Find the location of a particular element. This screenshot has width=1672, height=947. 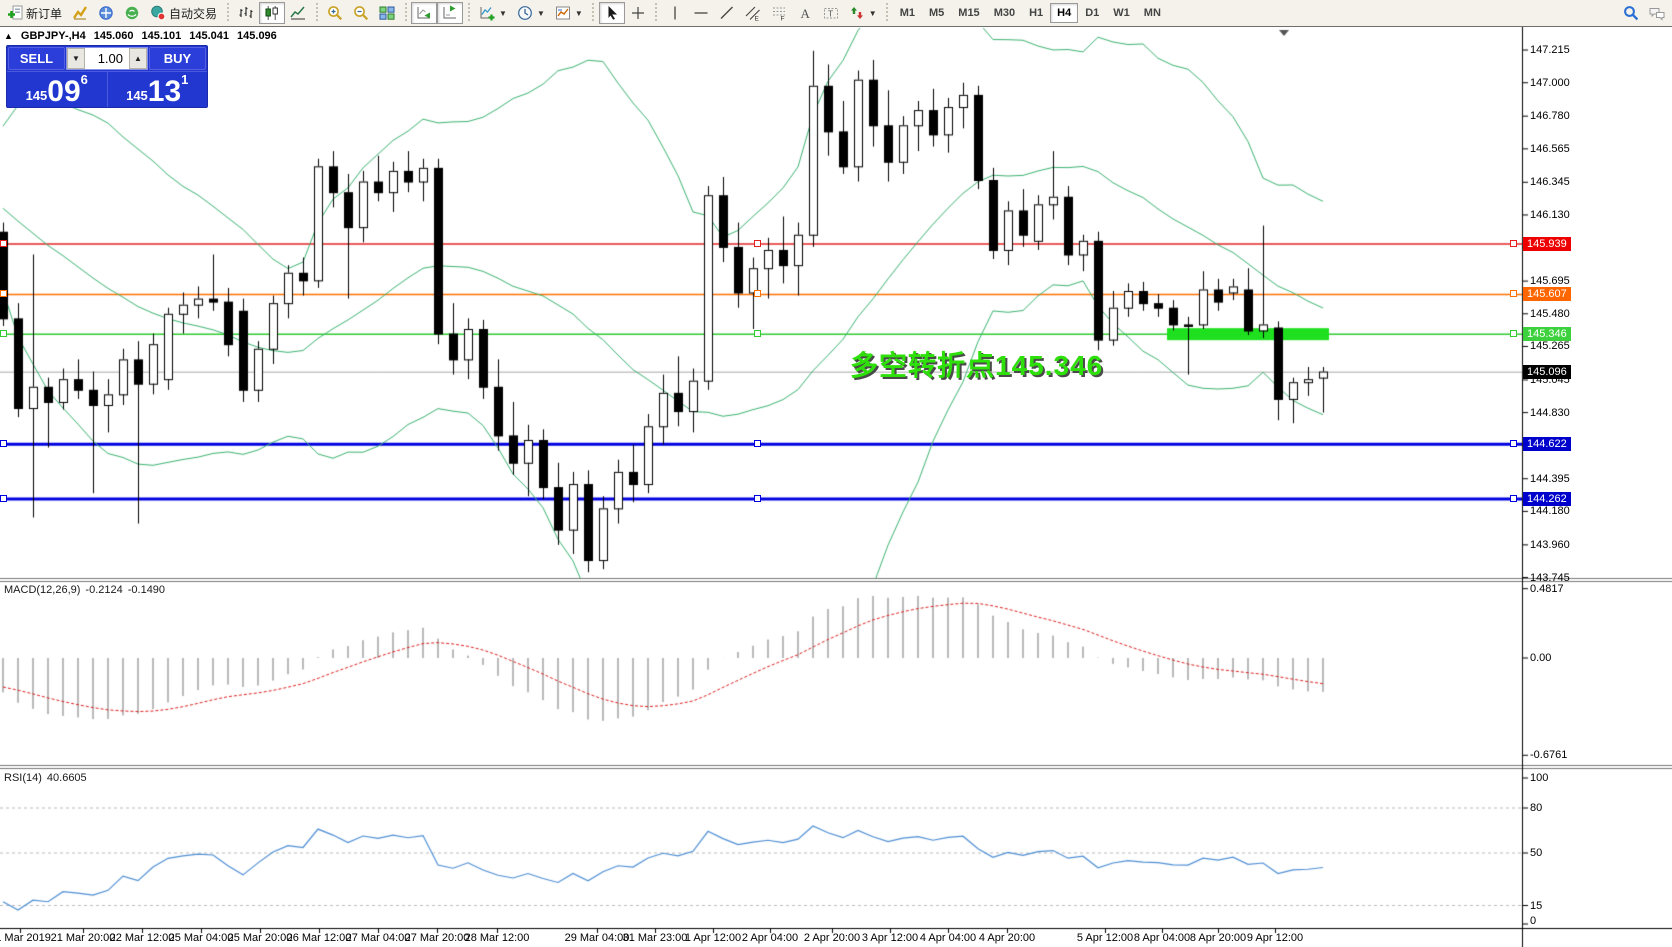

timeframe-m1-button: M1 is located at coordinates (907, 13).